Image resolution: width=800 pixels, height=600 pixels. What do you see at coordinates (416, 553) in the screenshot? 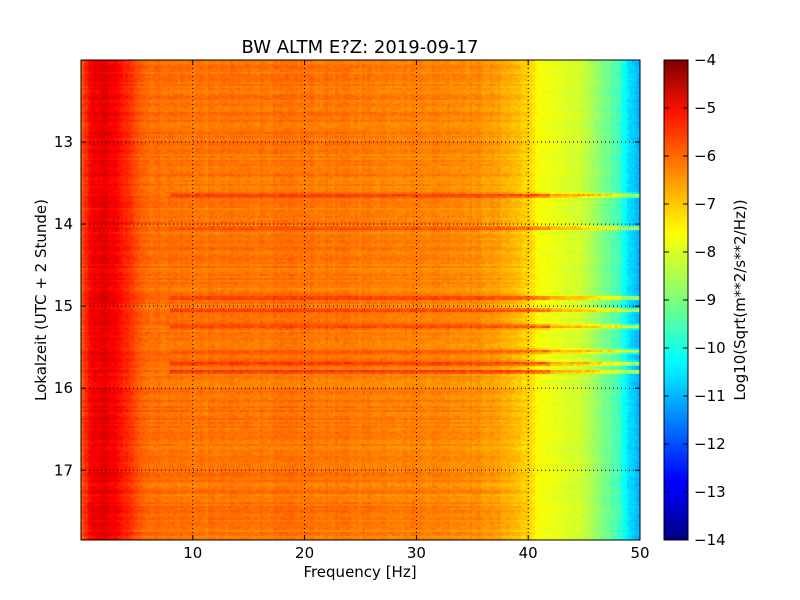
I see `x-tick-label: 30` at bounding box center [416, 553].